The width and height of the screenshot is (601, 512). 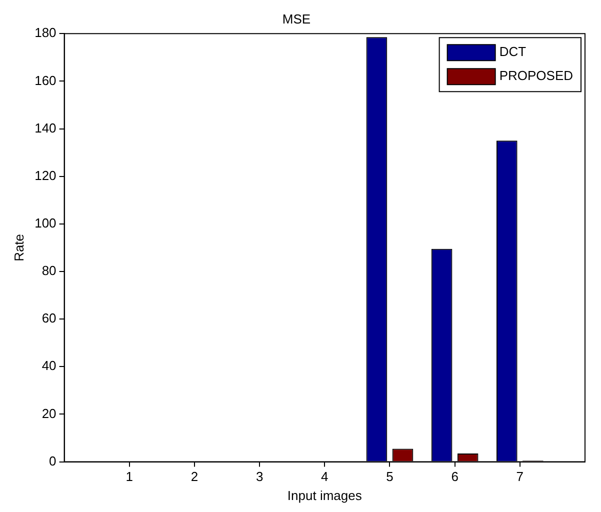 What do you see at coordinates (49, 318) in the screenshot?
I see `y-tick-label: 60` at bounding box center [49, 318].